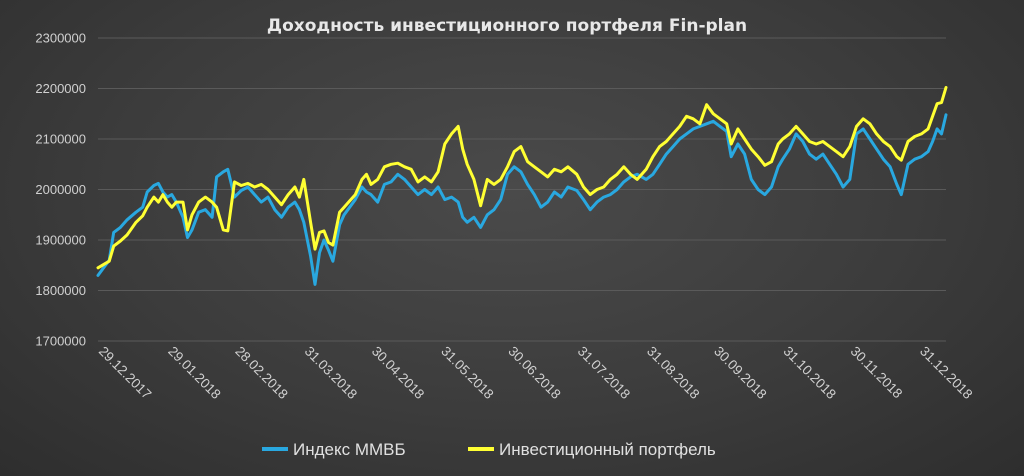 This screenshot has height=476, width=1024. I want to click on y-tick-label: 2200000, so click(60, 88).